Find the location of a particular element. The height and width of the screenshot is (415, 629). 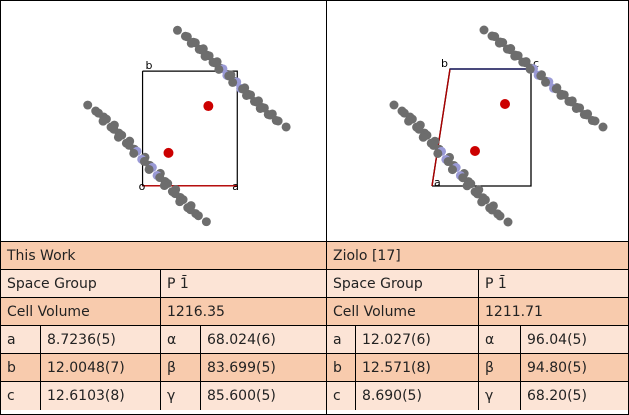

label-cell: b is located at coordinates (341, 367).